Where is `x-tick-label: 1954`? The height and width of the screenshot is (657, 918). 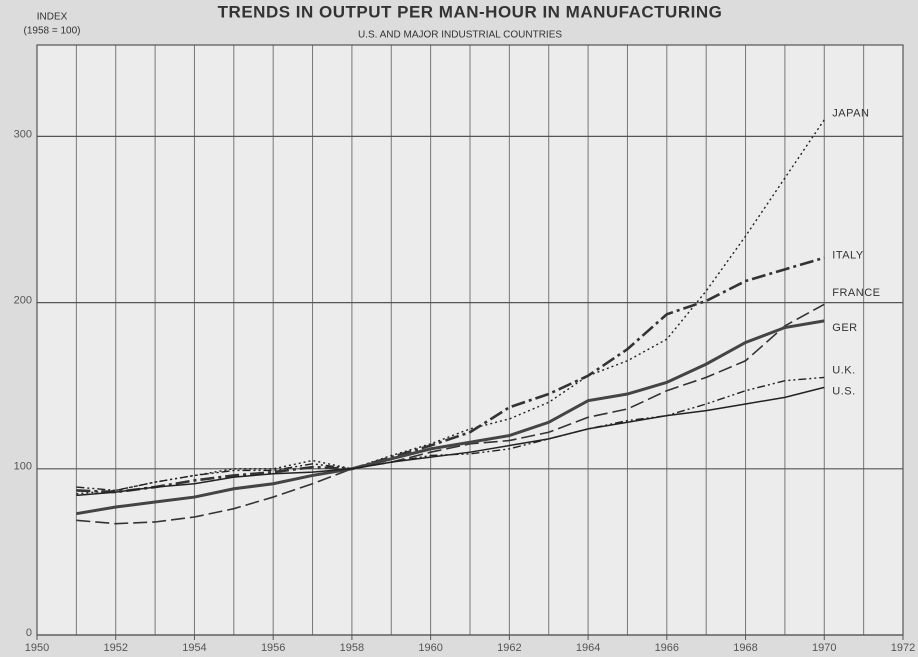
x-tick-label: 1954 is located at coordinates (194, 648).